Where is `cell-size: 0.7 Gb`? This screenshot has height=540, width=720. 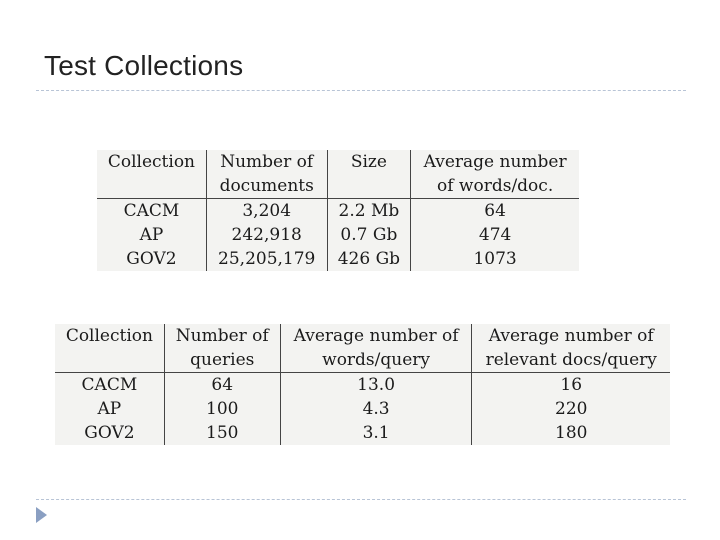 cell-size: 0.7 Gb is located at coordinates (369, 235).